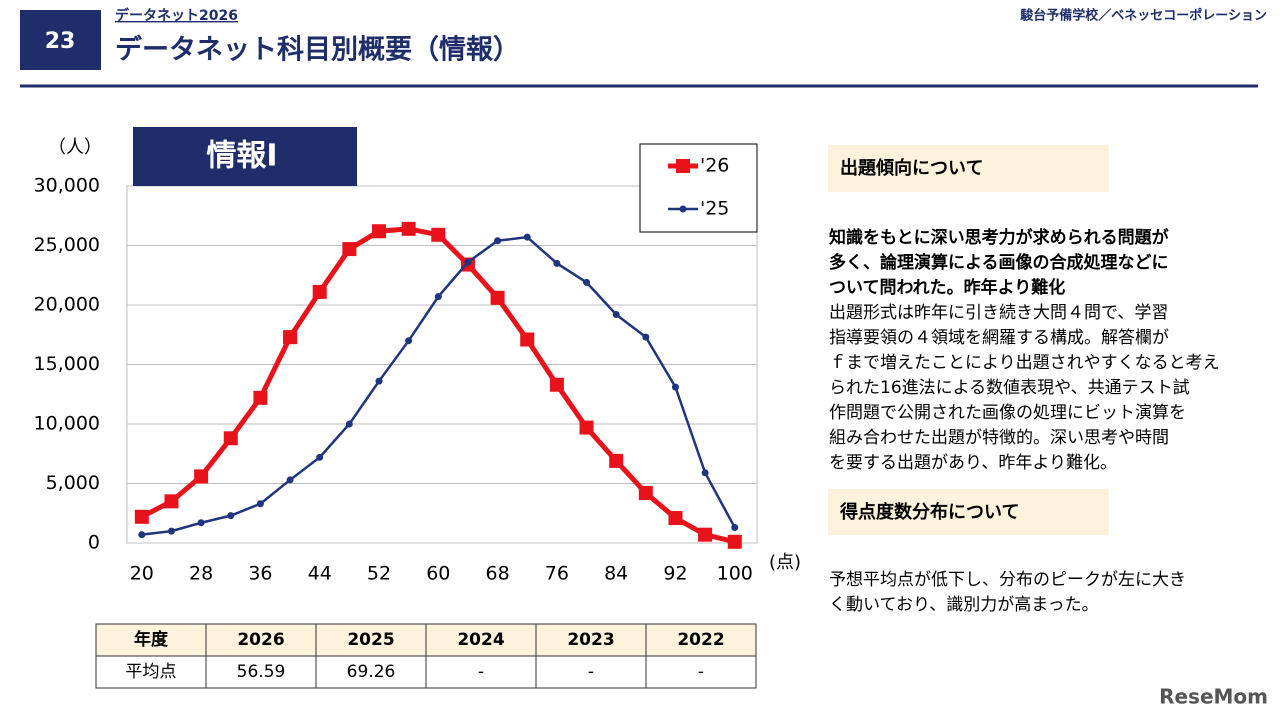 The height and width of the screenshot is (726, 1280). What do you see at coordinates (67, 305) in the screenshot?
I see `y-tick-label: 20,000` at bounding box center [67, 305].